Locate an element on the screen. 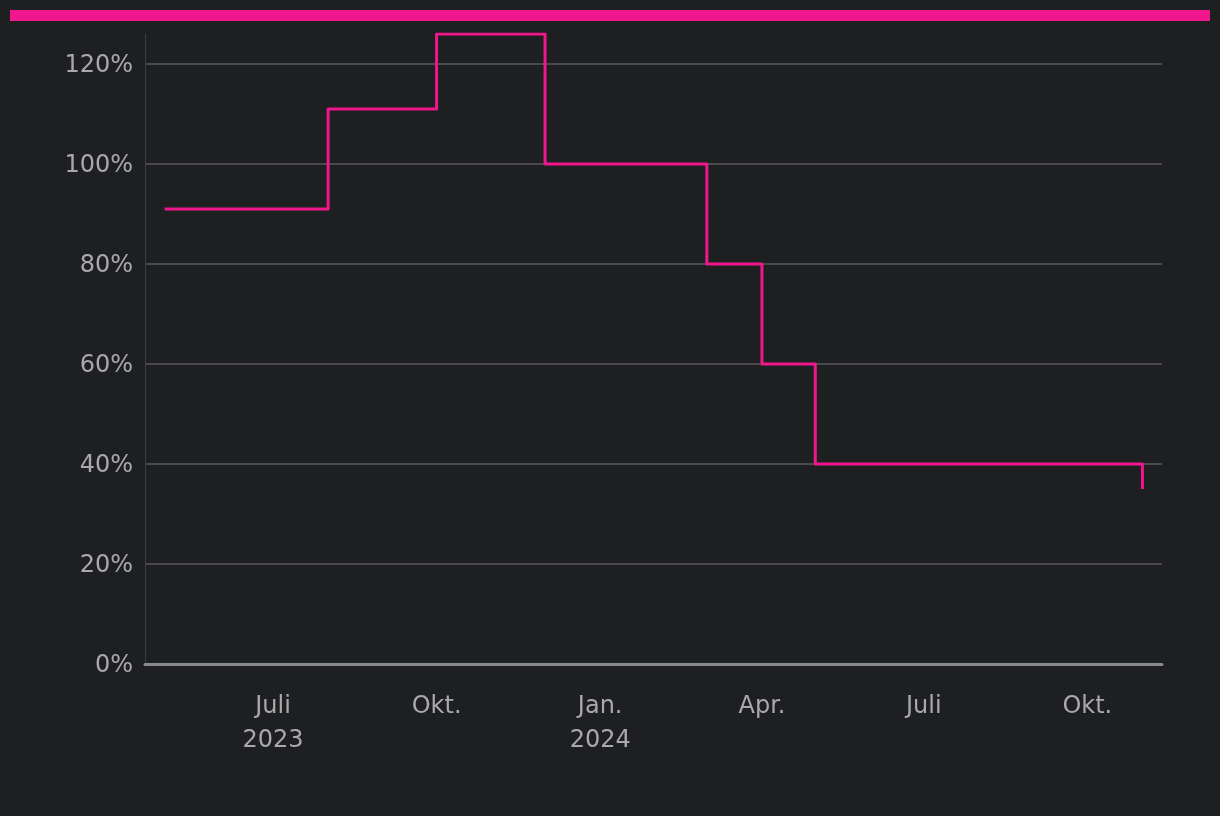 This screenshot has height=816, width=1220. y-tick-label: 60% is located at coordinates (106, 364).